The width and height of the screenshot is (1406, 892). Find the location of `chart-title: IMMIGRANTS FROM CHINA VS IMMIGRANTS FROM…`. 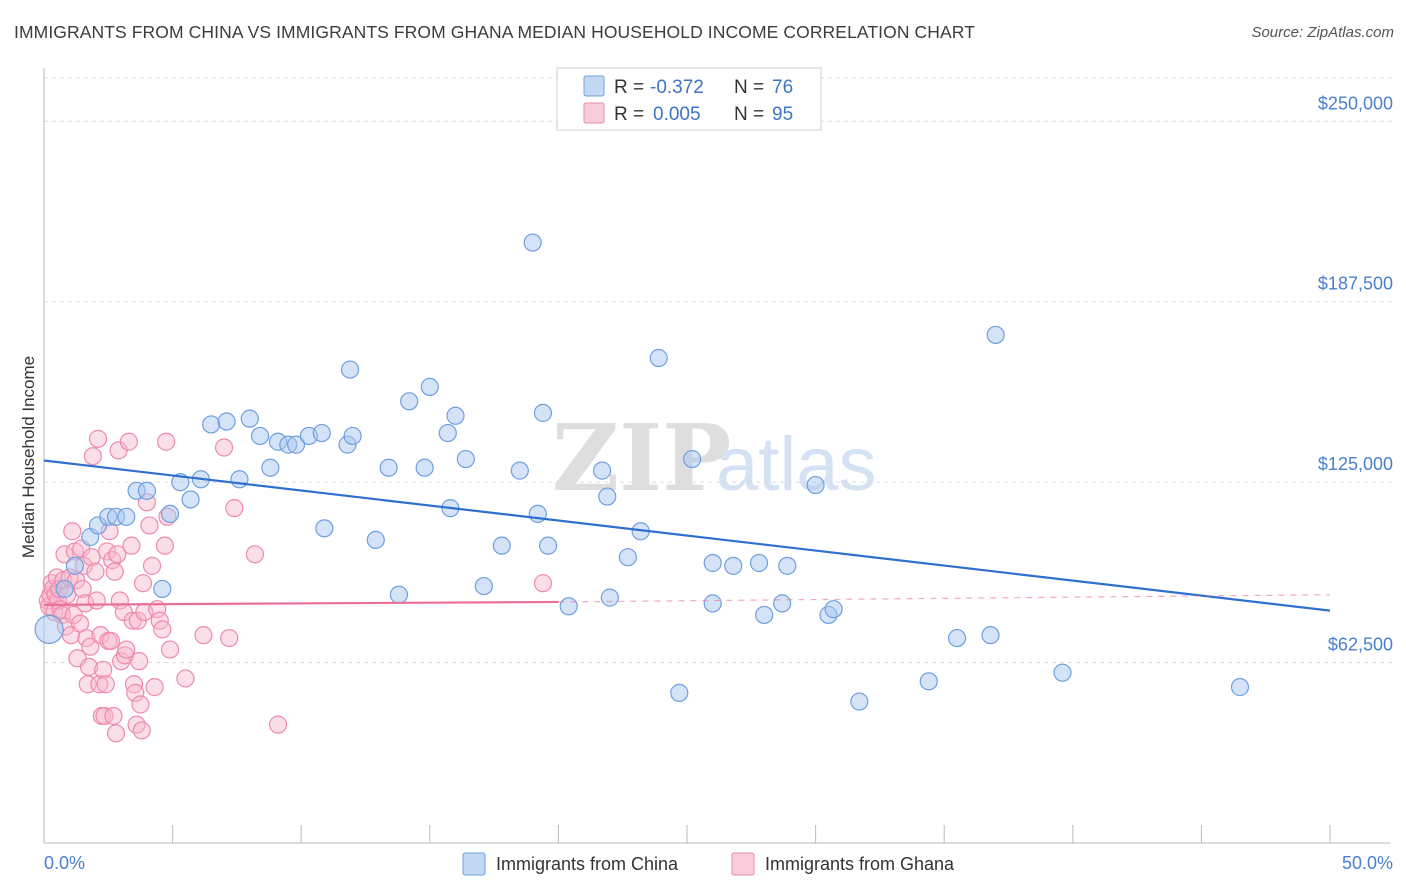

chart-title: IMMIGRANTS FROM CHINA VS IMMIGRANTS FROM… is located at coordinates (494, 32).